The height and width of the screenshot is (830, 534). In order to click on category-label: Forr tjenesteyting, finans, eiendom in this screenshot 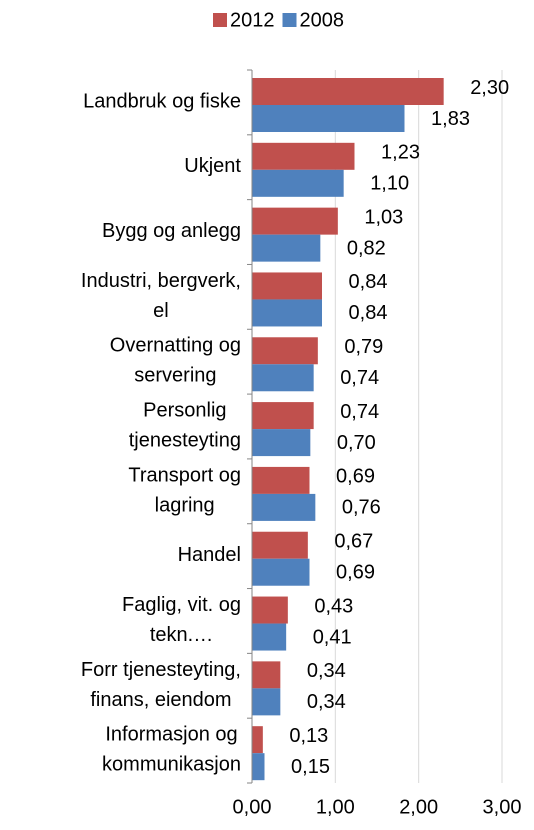, I will do `click(161, 685)`.